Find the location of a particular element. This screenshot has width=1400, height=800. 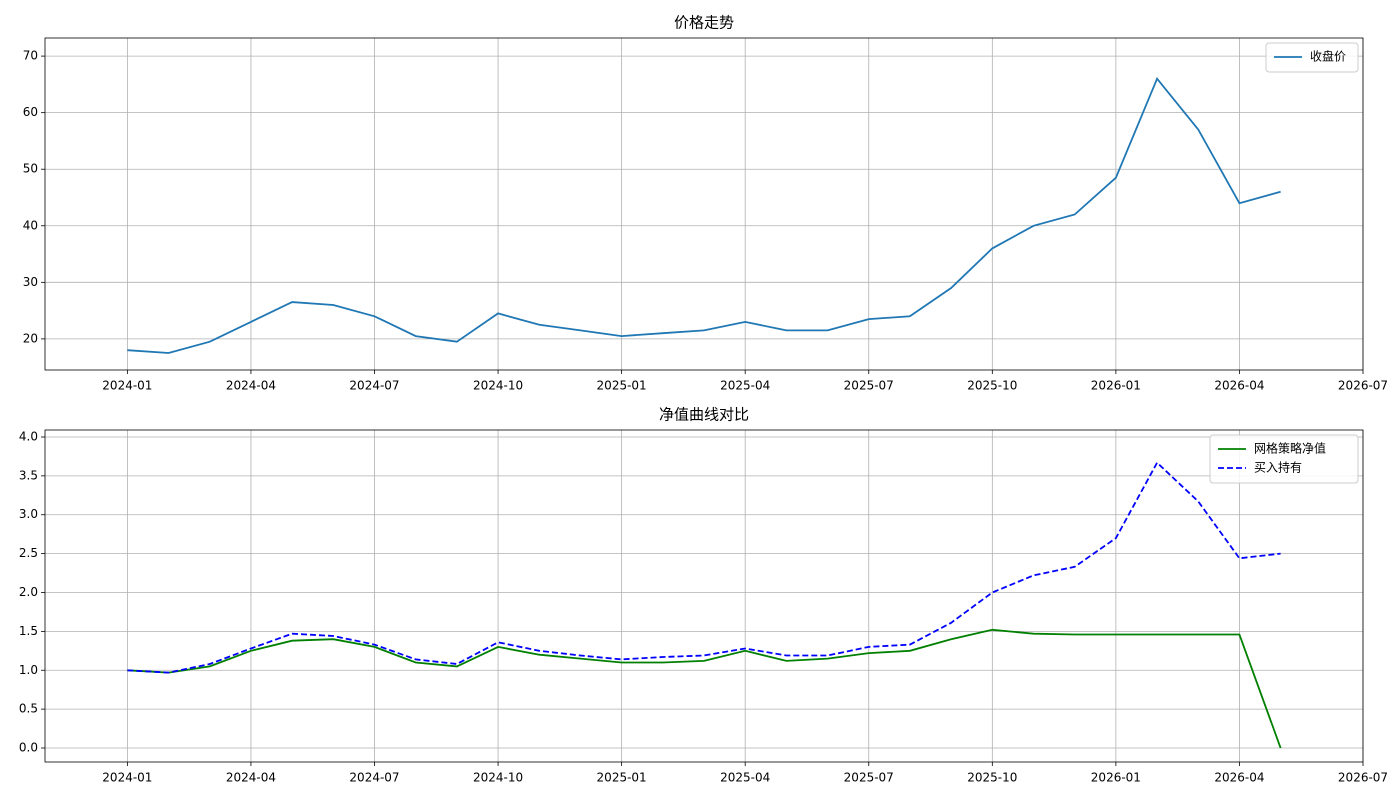

y-tick-label: 2.5 is located at coordinates (28, 553).